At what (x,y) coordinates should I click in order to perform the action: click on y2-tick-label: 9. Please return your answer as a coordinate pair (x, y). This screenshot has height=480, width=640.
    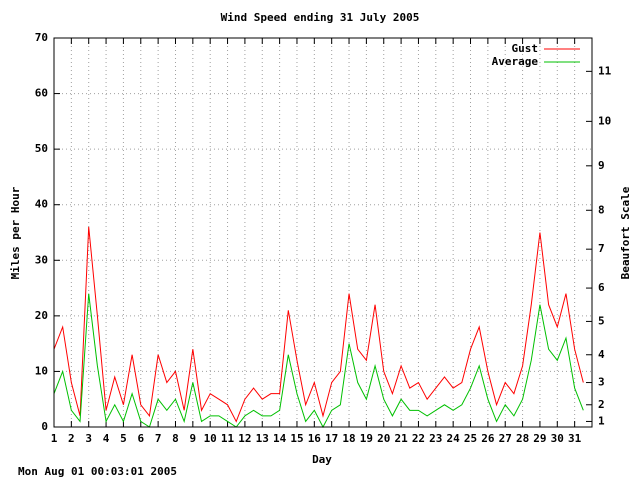
    Looking at the image, I should click on (601, 165).